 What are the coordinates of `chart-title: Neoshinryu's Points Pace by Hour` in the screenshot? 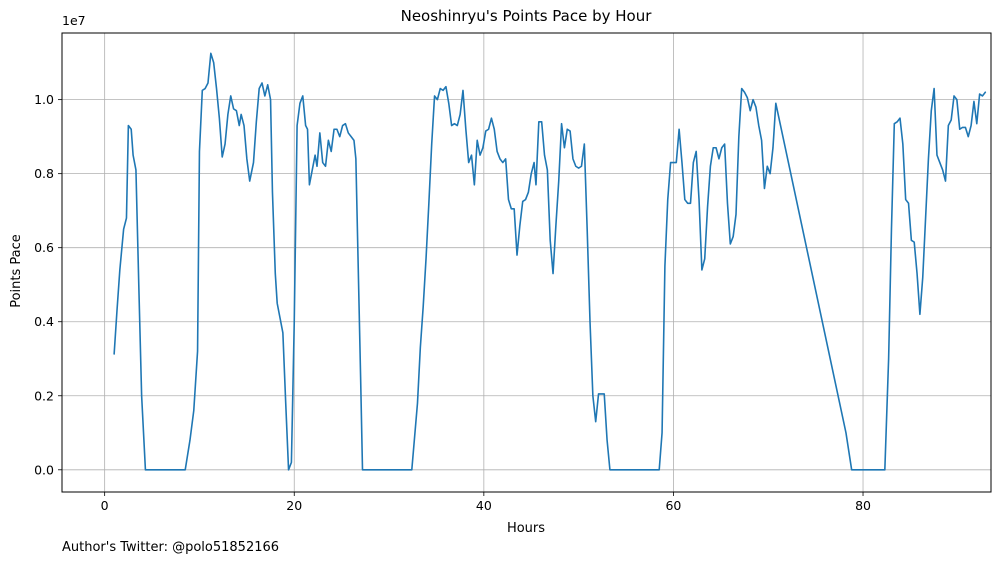 It's located at (527, 16).